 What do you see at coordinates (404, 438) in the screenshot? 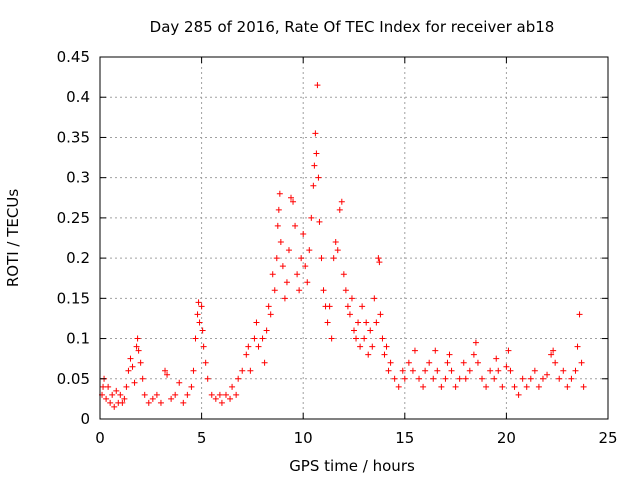
I see `x-tick-label: 15` at bounding box center [404, 438].